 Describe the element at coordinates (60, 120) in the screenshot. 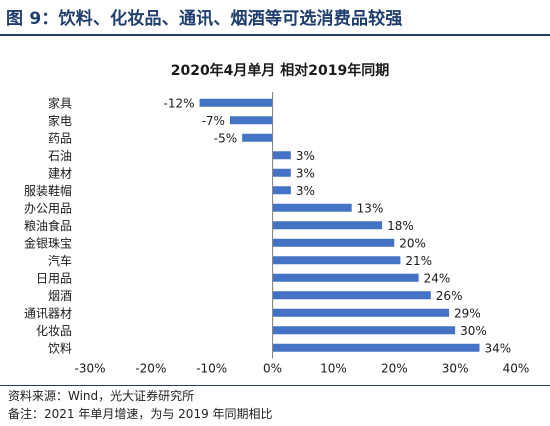

I see `category-label: 家电` at that location.